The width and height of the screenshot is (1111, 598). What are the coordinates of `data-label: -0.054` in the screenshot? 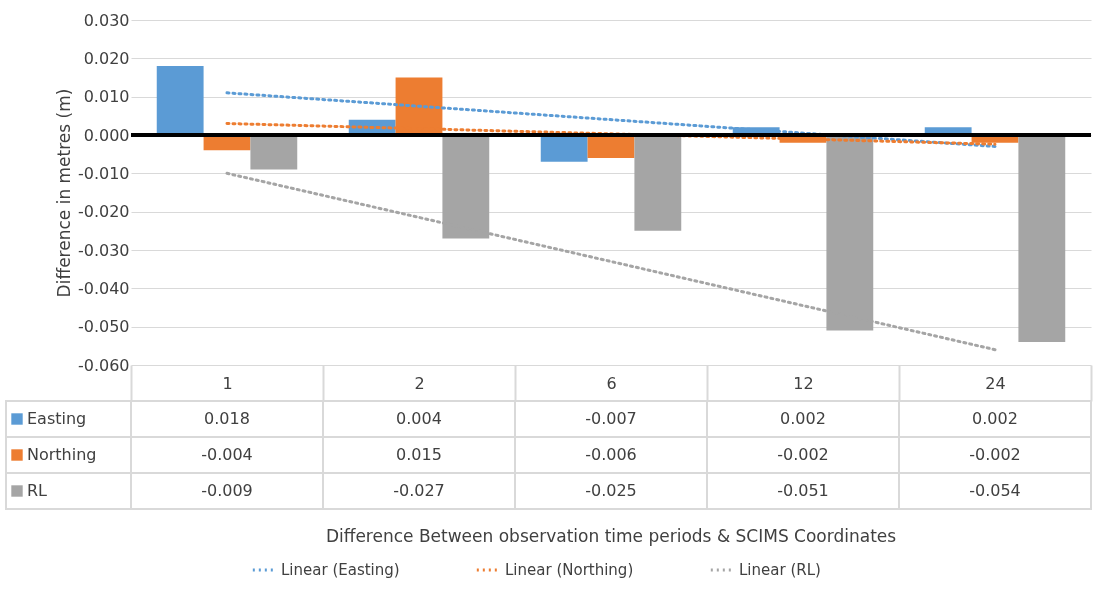 It's located at (995, 490).